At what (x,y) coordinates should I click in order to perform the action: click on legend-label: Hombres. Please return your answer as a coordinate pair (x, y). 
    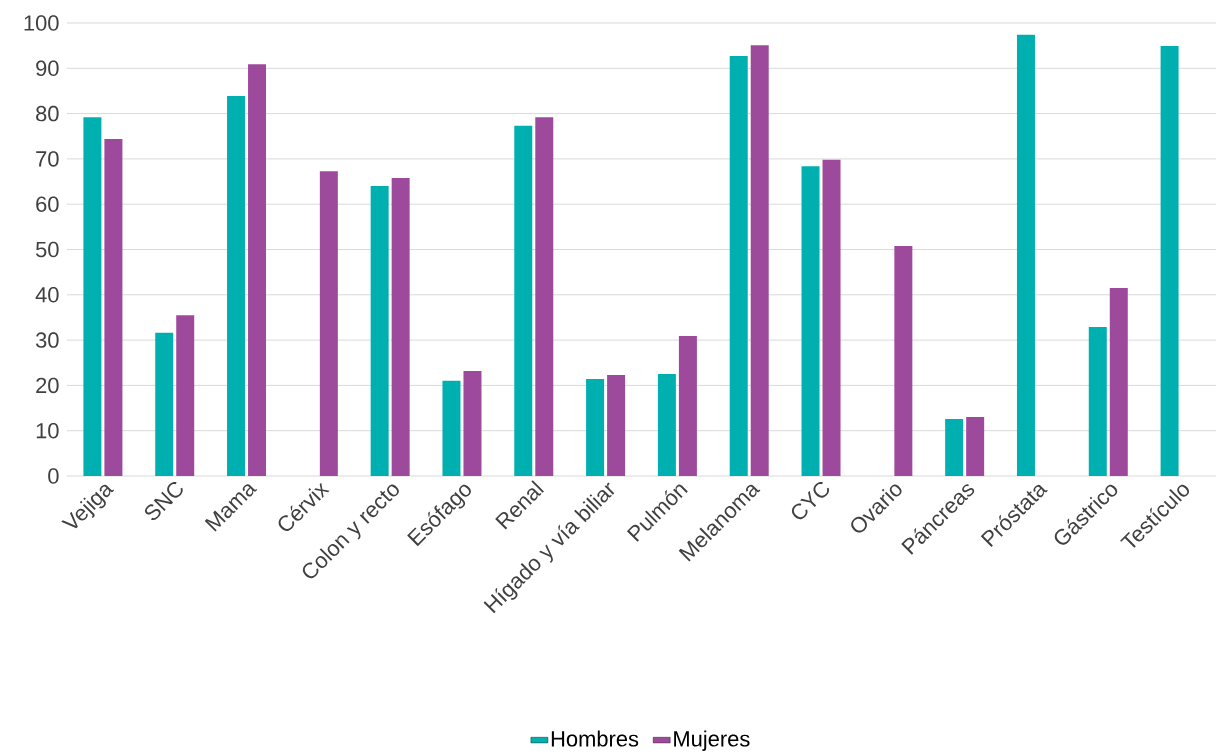
    Looking at the image, I should click on (595, 738).